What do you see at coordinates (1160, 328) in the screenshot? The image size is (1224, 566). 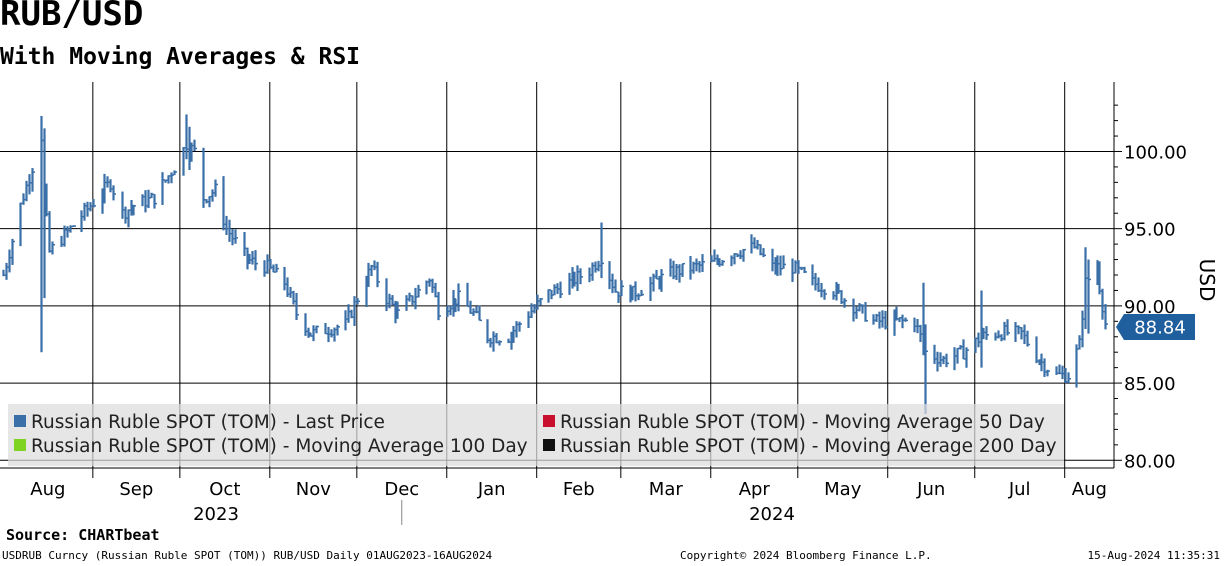 I see `last-price-label: 88.84` at bounding box center [1160, 328].